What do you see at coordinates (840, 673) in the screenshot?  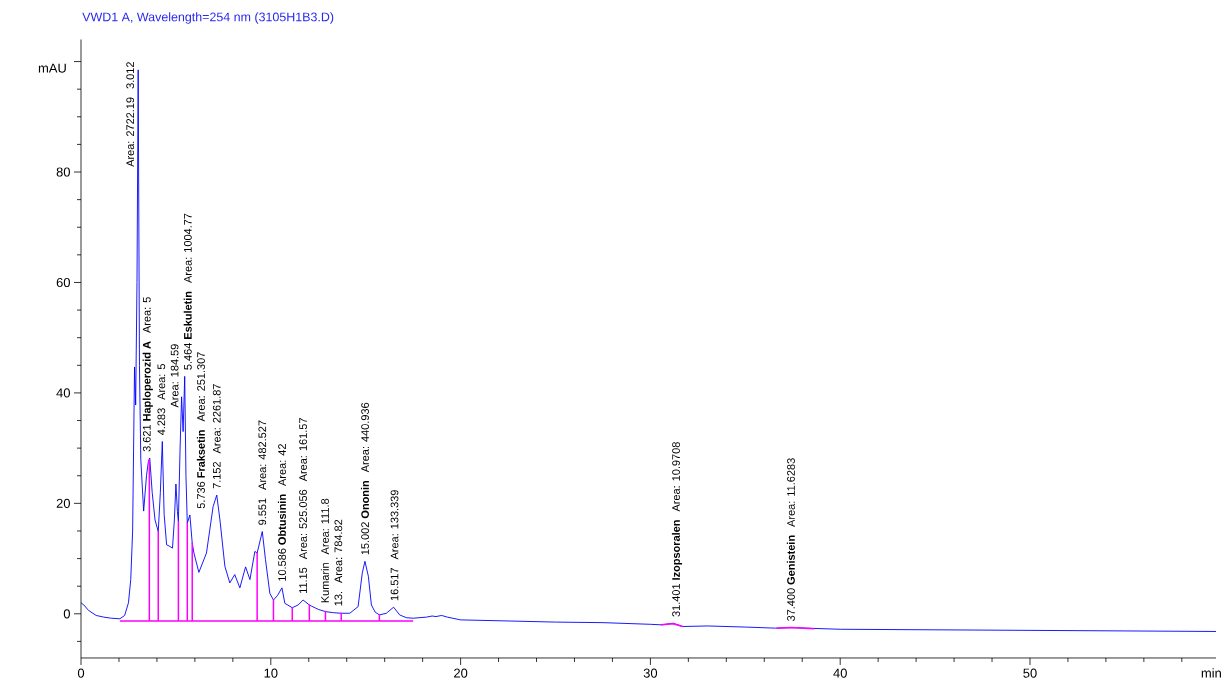 I see `x-tick-label: 40` at bounding box center [840, 673].